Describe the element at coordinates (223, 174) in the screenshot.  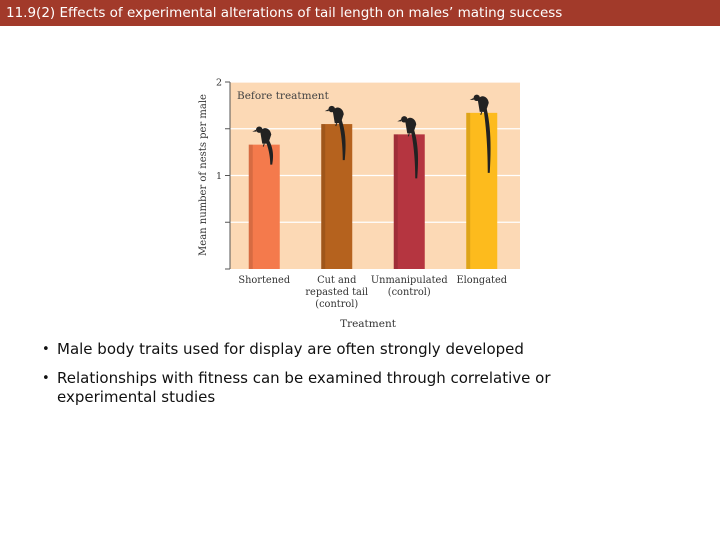
I see `y-ticks: 12` at that location.